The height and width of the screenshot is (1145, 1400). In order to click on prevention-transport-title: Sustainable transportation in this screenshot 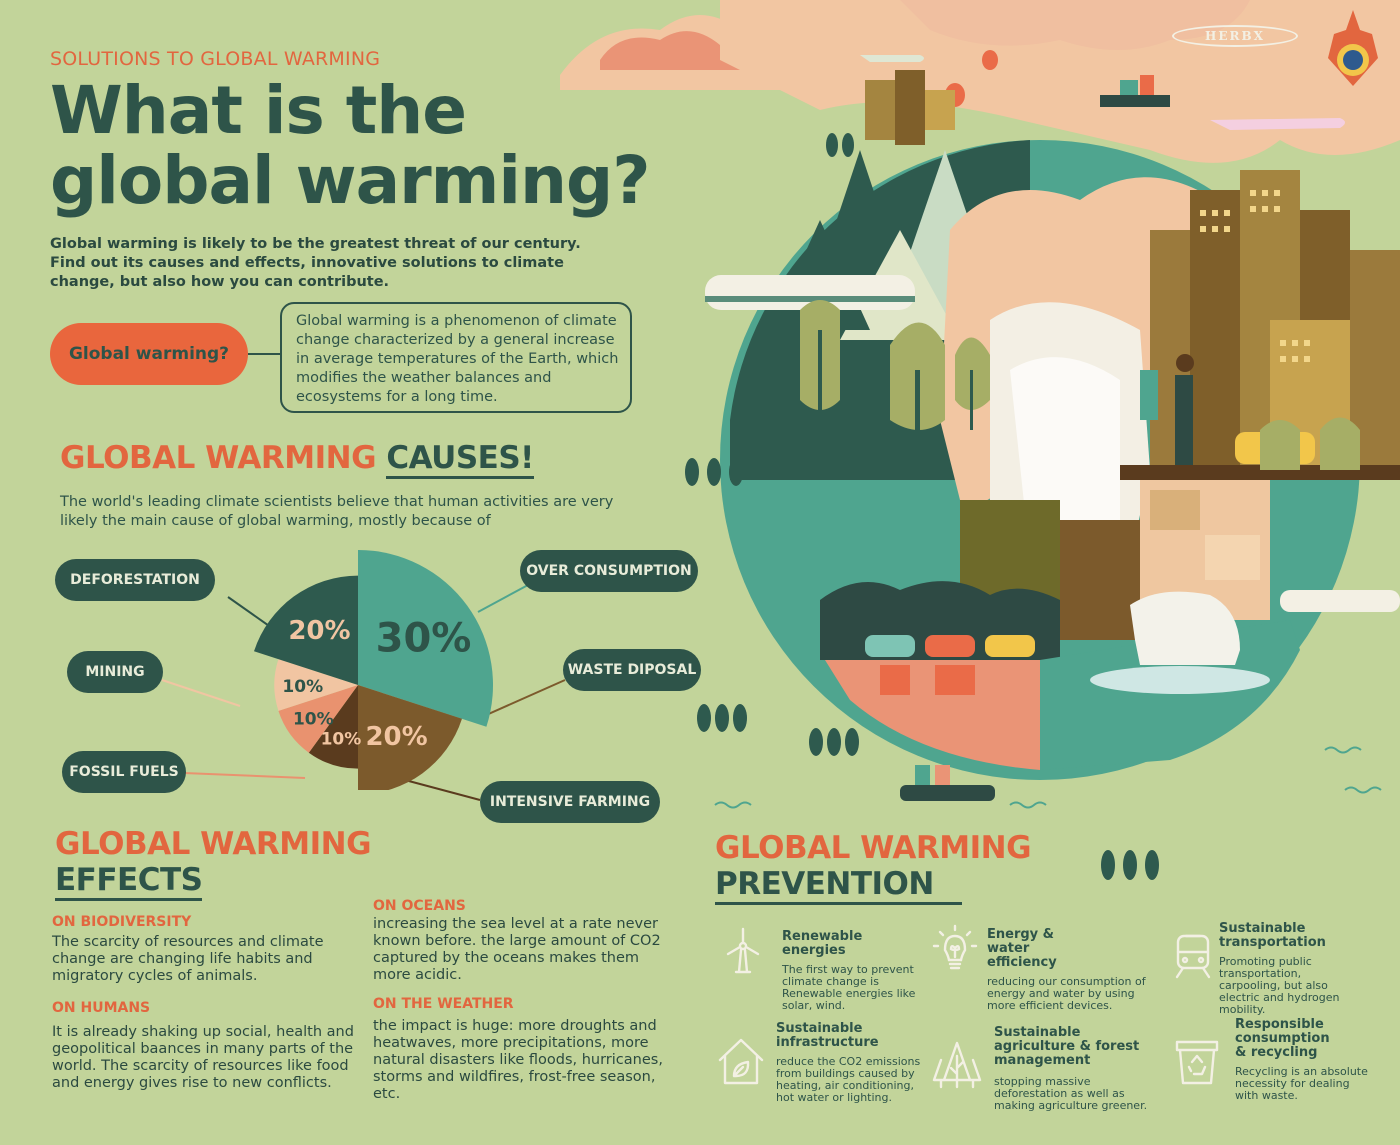, I will do `click(1272, 935)`.